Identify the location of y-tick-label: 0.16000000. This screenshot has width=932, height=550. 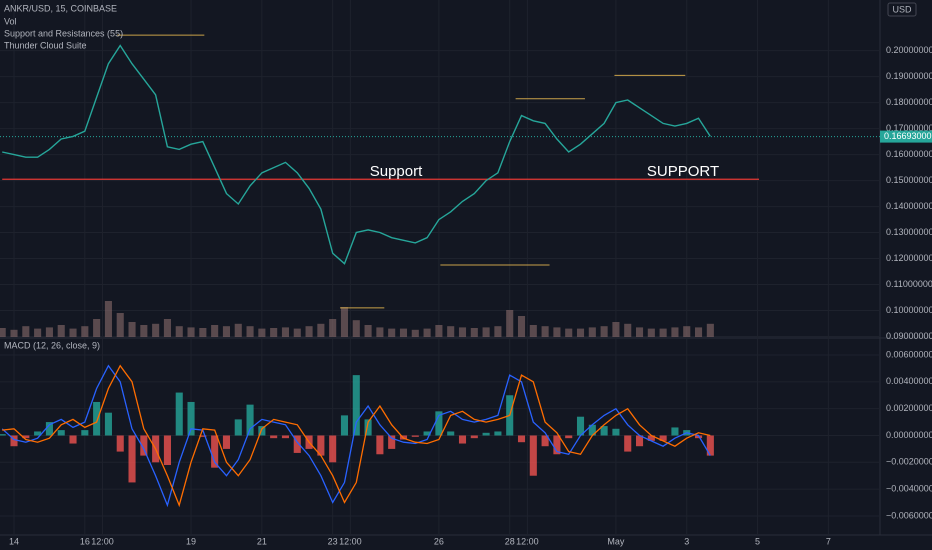
(909, 154).